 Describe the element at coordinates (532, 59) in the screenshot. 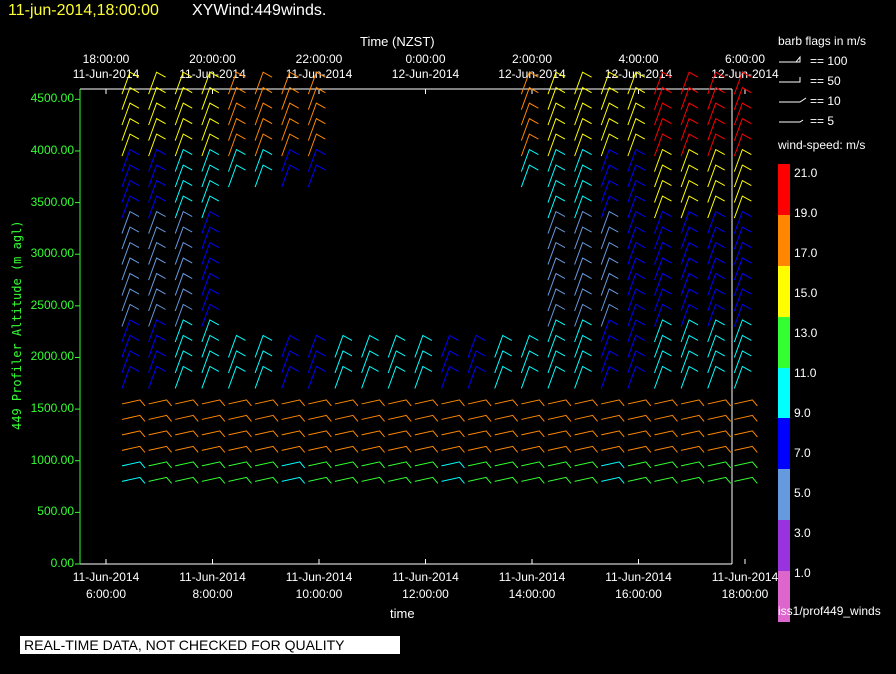

I see `top-tick-label: 2:00:00` at that location.